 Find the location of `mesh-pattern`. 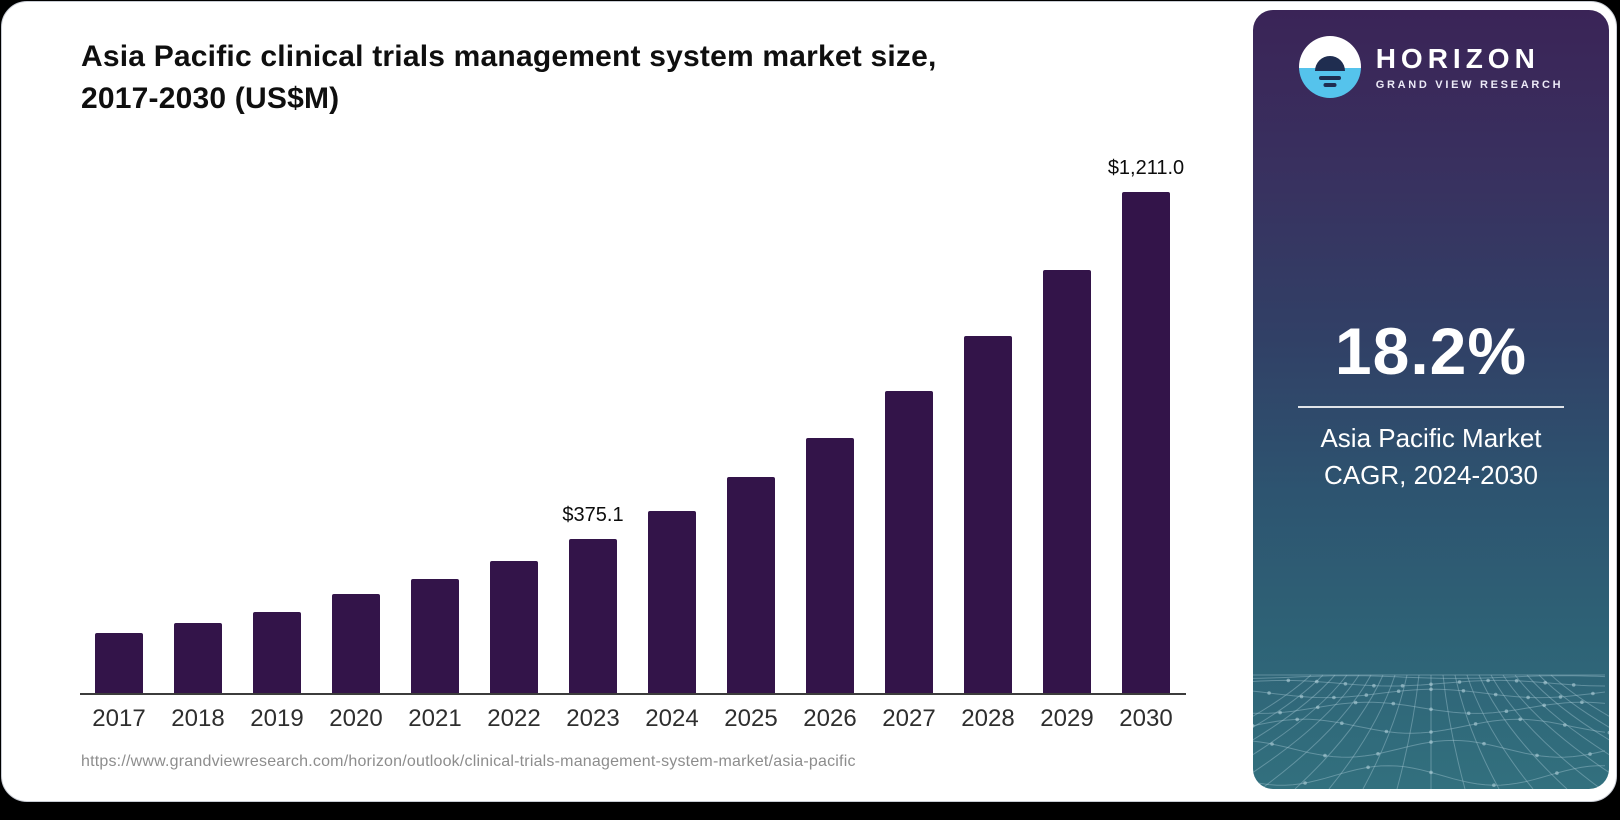

mesh-pattern is located at coordinates (1431, 731).